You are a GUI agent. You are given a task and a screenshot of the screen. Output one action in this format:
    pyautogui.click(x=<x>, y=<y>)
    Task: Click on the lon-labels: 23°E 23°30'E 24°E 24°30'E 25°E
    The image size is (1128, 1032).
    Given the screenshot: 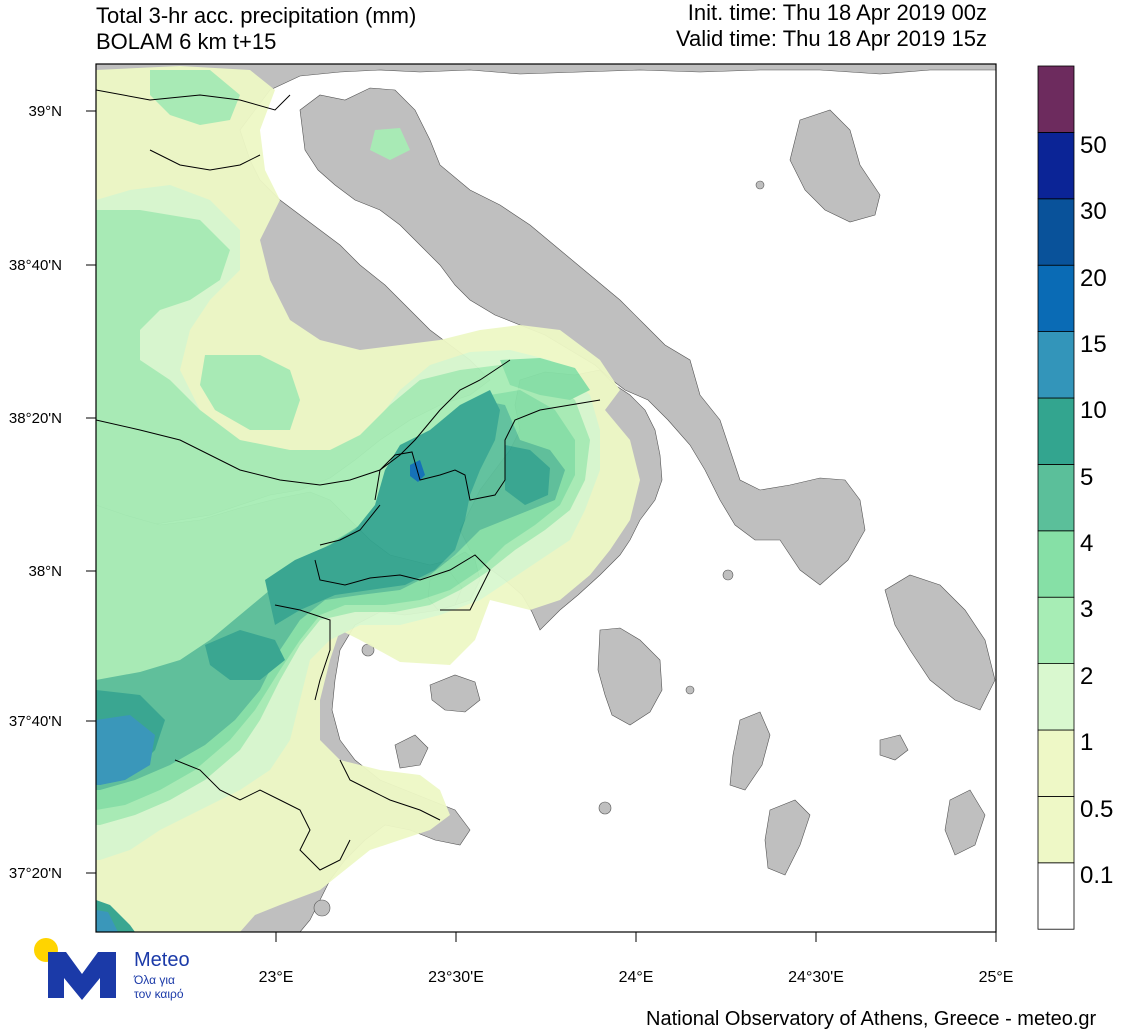 What is the action you would take?
    pyautogui.click(x=636, y=977)
    